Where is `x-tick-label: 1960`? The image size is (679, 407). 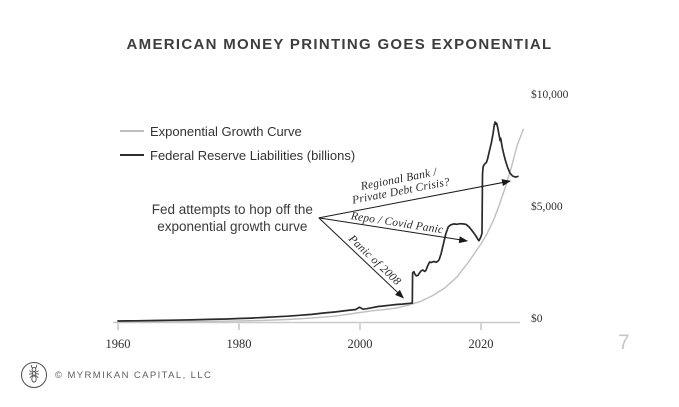
x-tick-label: 1960 is located at coordinates (118, 344).